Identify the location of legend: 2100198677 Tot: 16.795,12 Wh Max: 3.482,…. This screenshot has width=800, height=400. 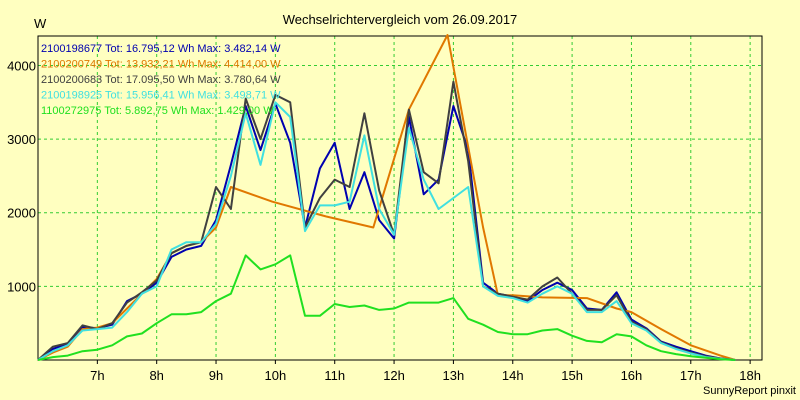
(161, 80).